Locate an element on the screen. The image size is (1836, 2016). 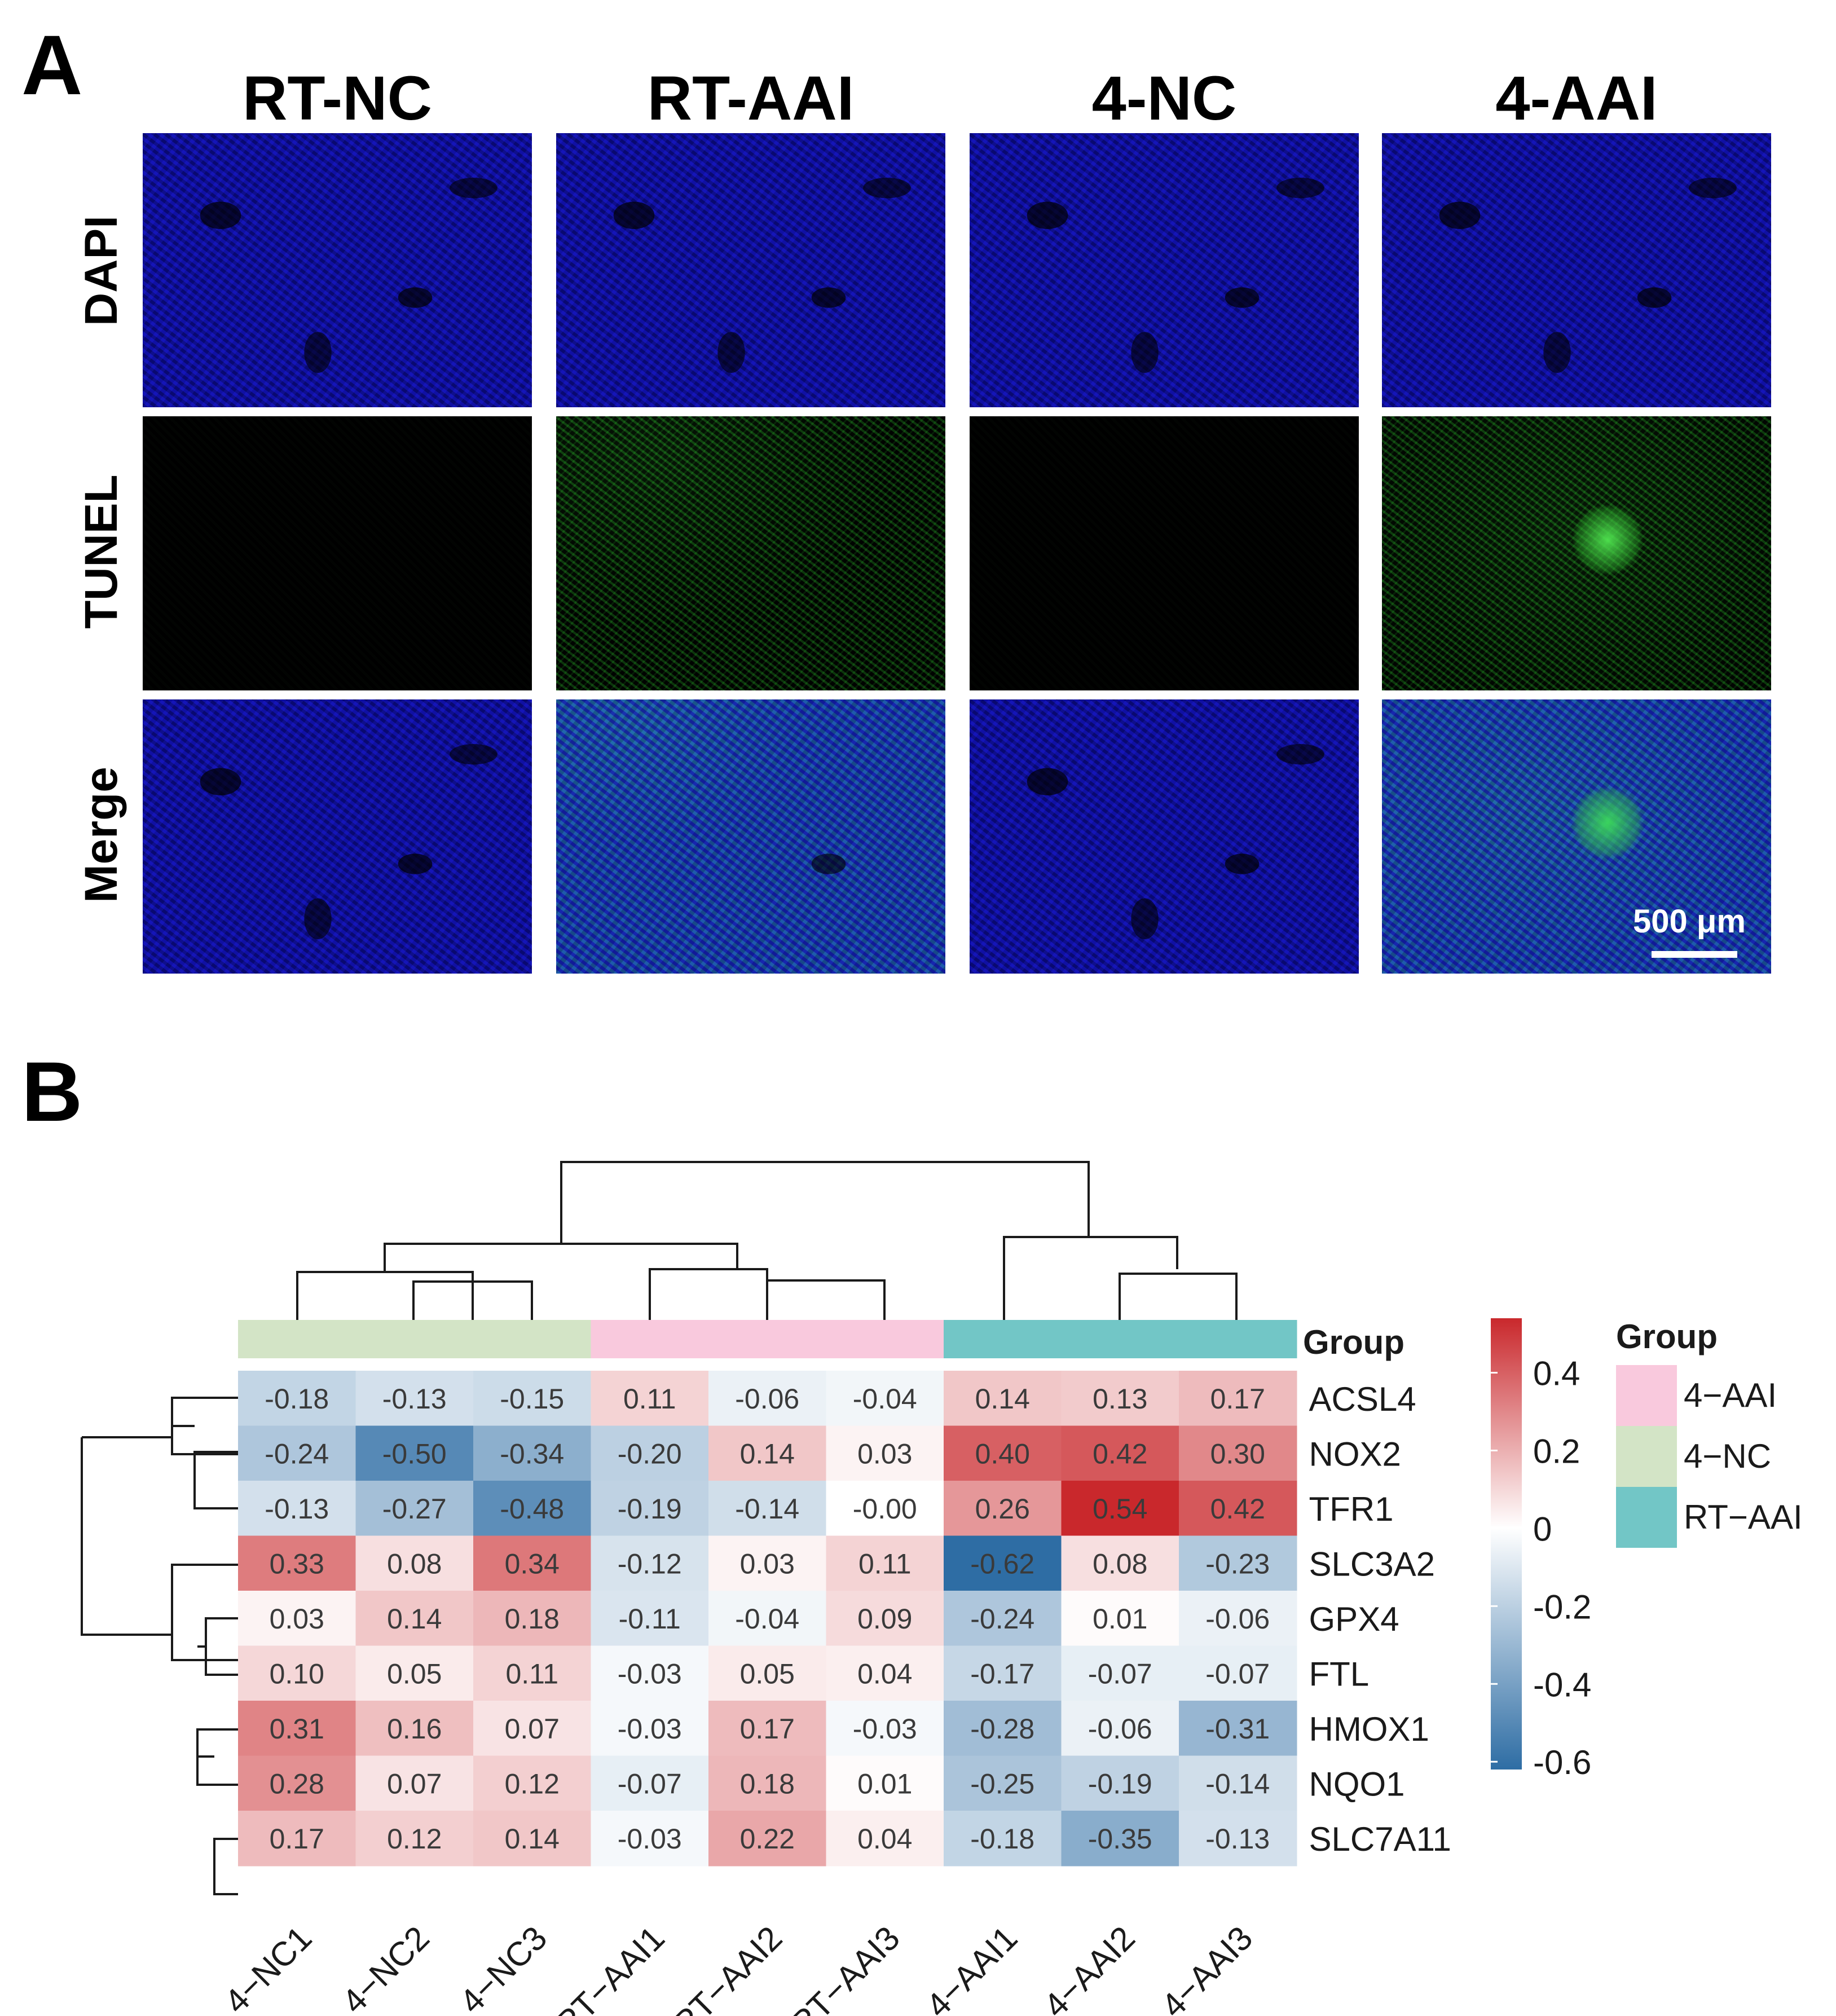
colorbar-tick-label: -0.4 is located at coordinates (1562, 1685).